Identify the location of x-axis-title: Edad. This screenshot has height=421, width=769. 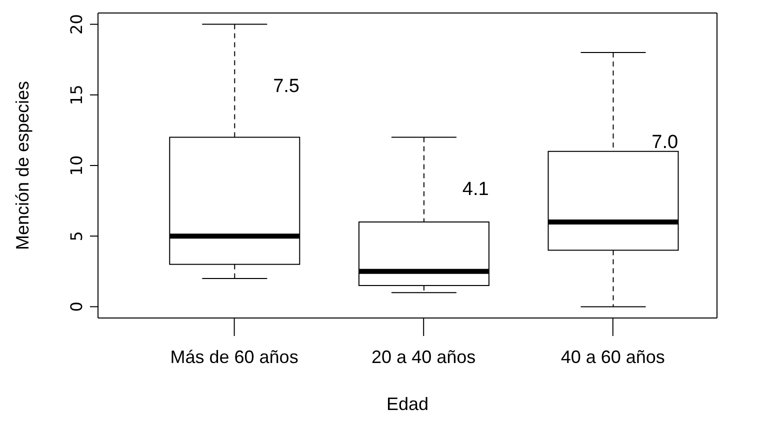
(407, 404).